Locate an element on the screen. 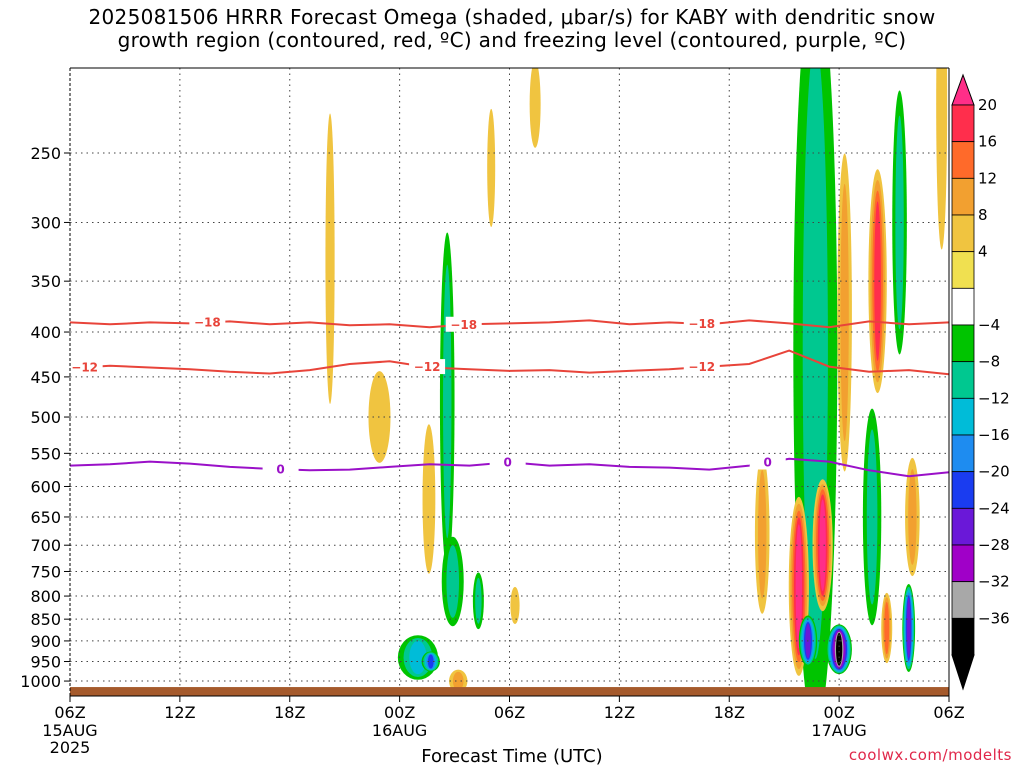 This screenshot has width=1024, height=768. contour-line is located at coordinates (509, 362).